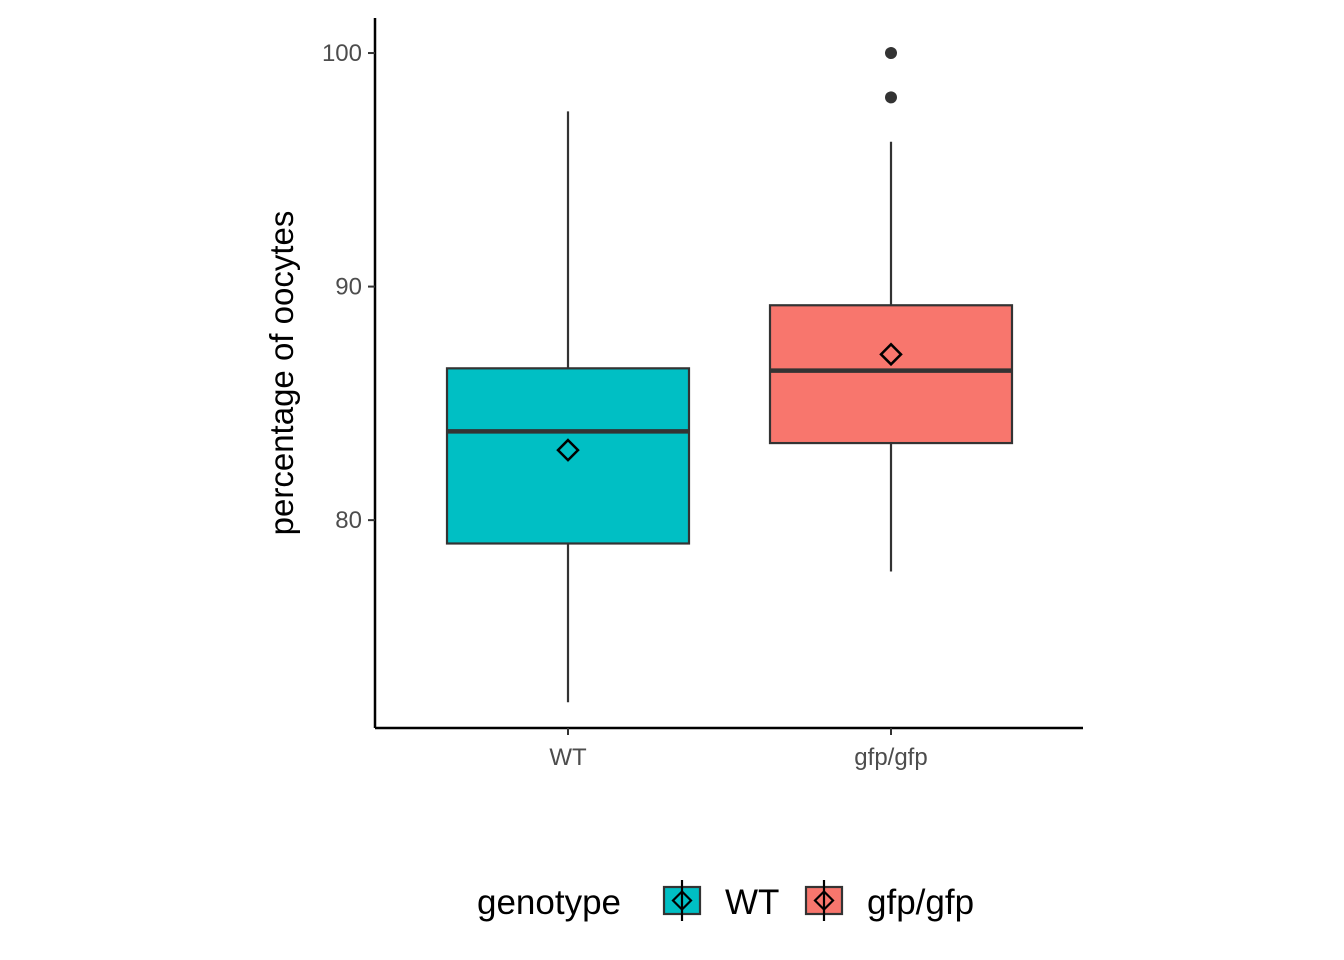 The image size is (1344, 960). Describe the element at coordinates (342, 53) in the screenshot. I see `y-tick-label: 100` at that location.